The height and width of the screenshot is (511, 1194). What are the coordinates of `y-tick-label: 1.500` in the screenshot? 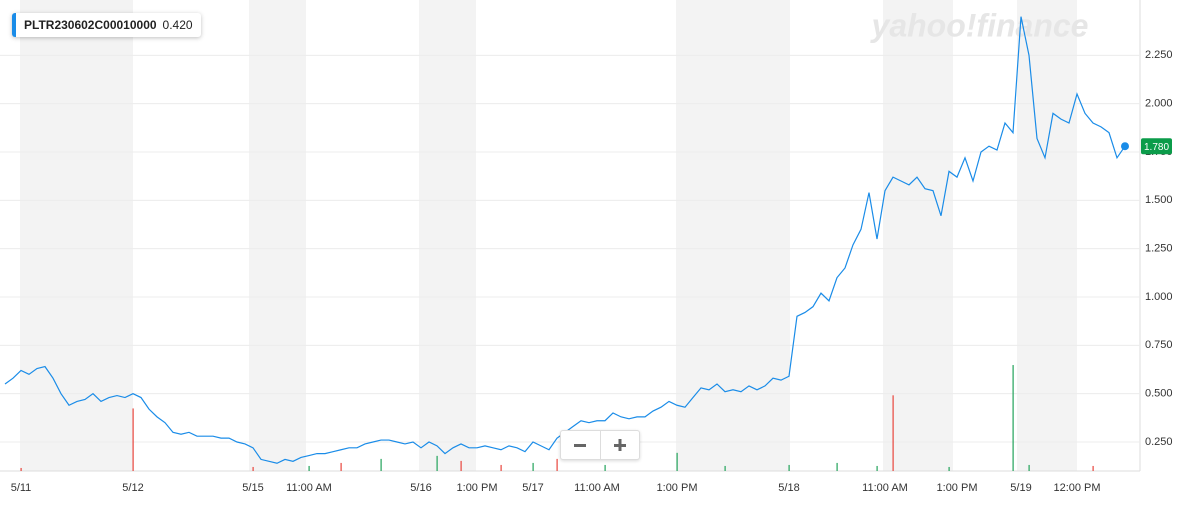 It's located at (1159, 200).